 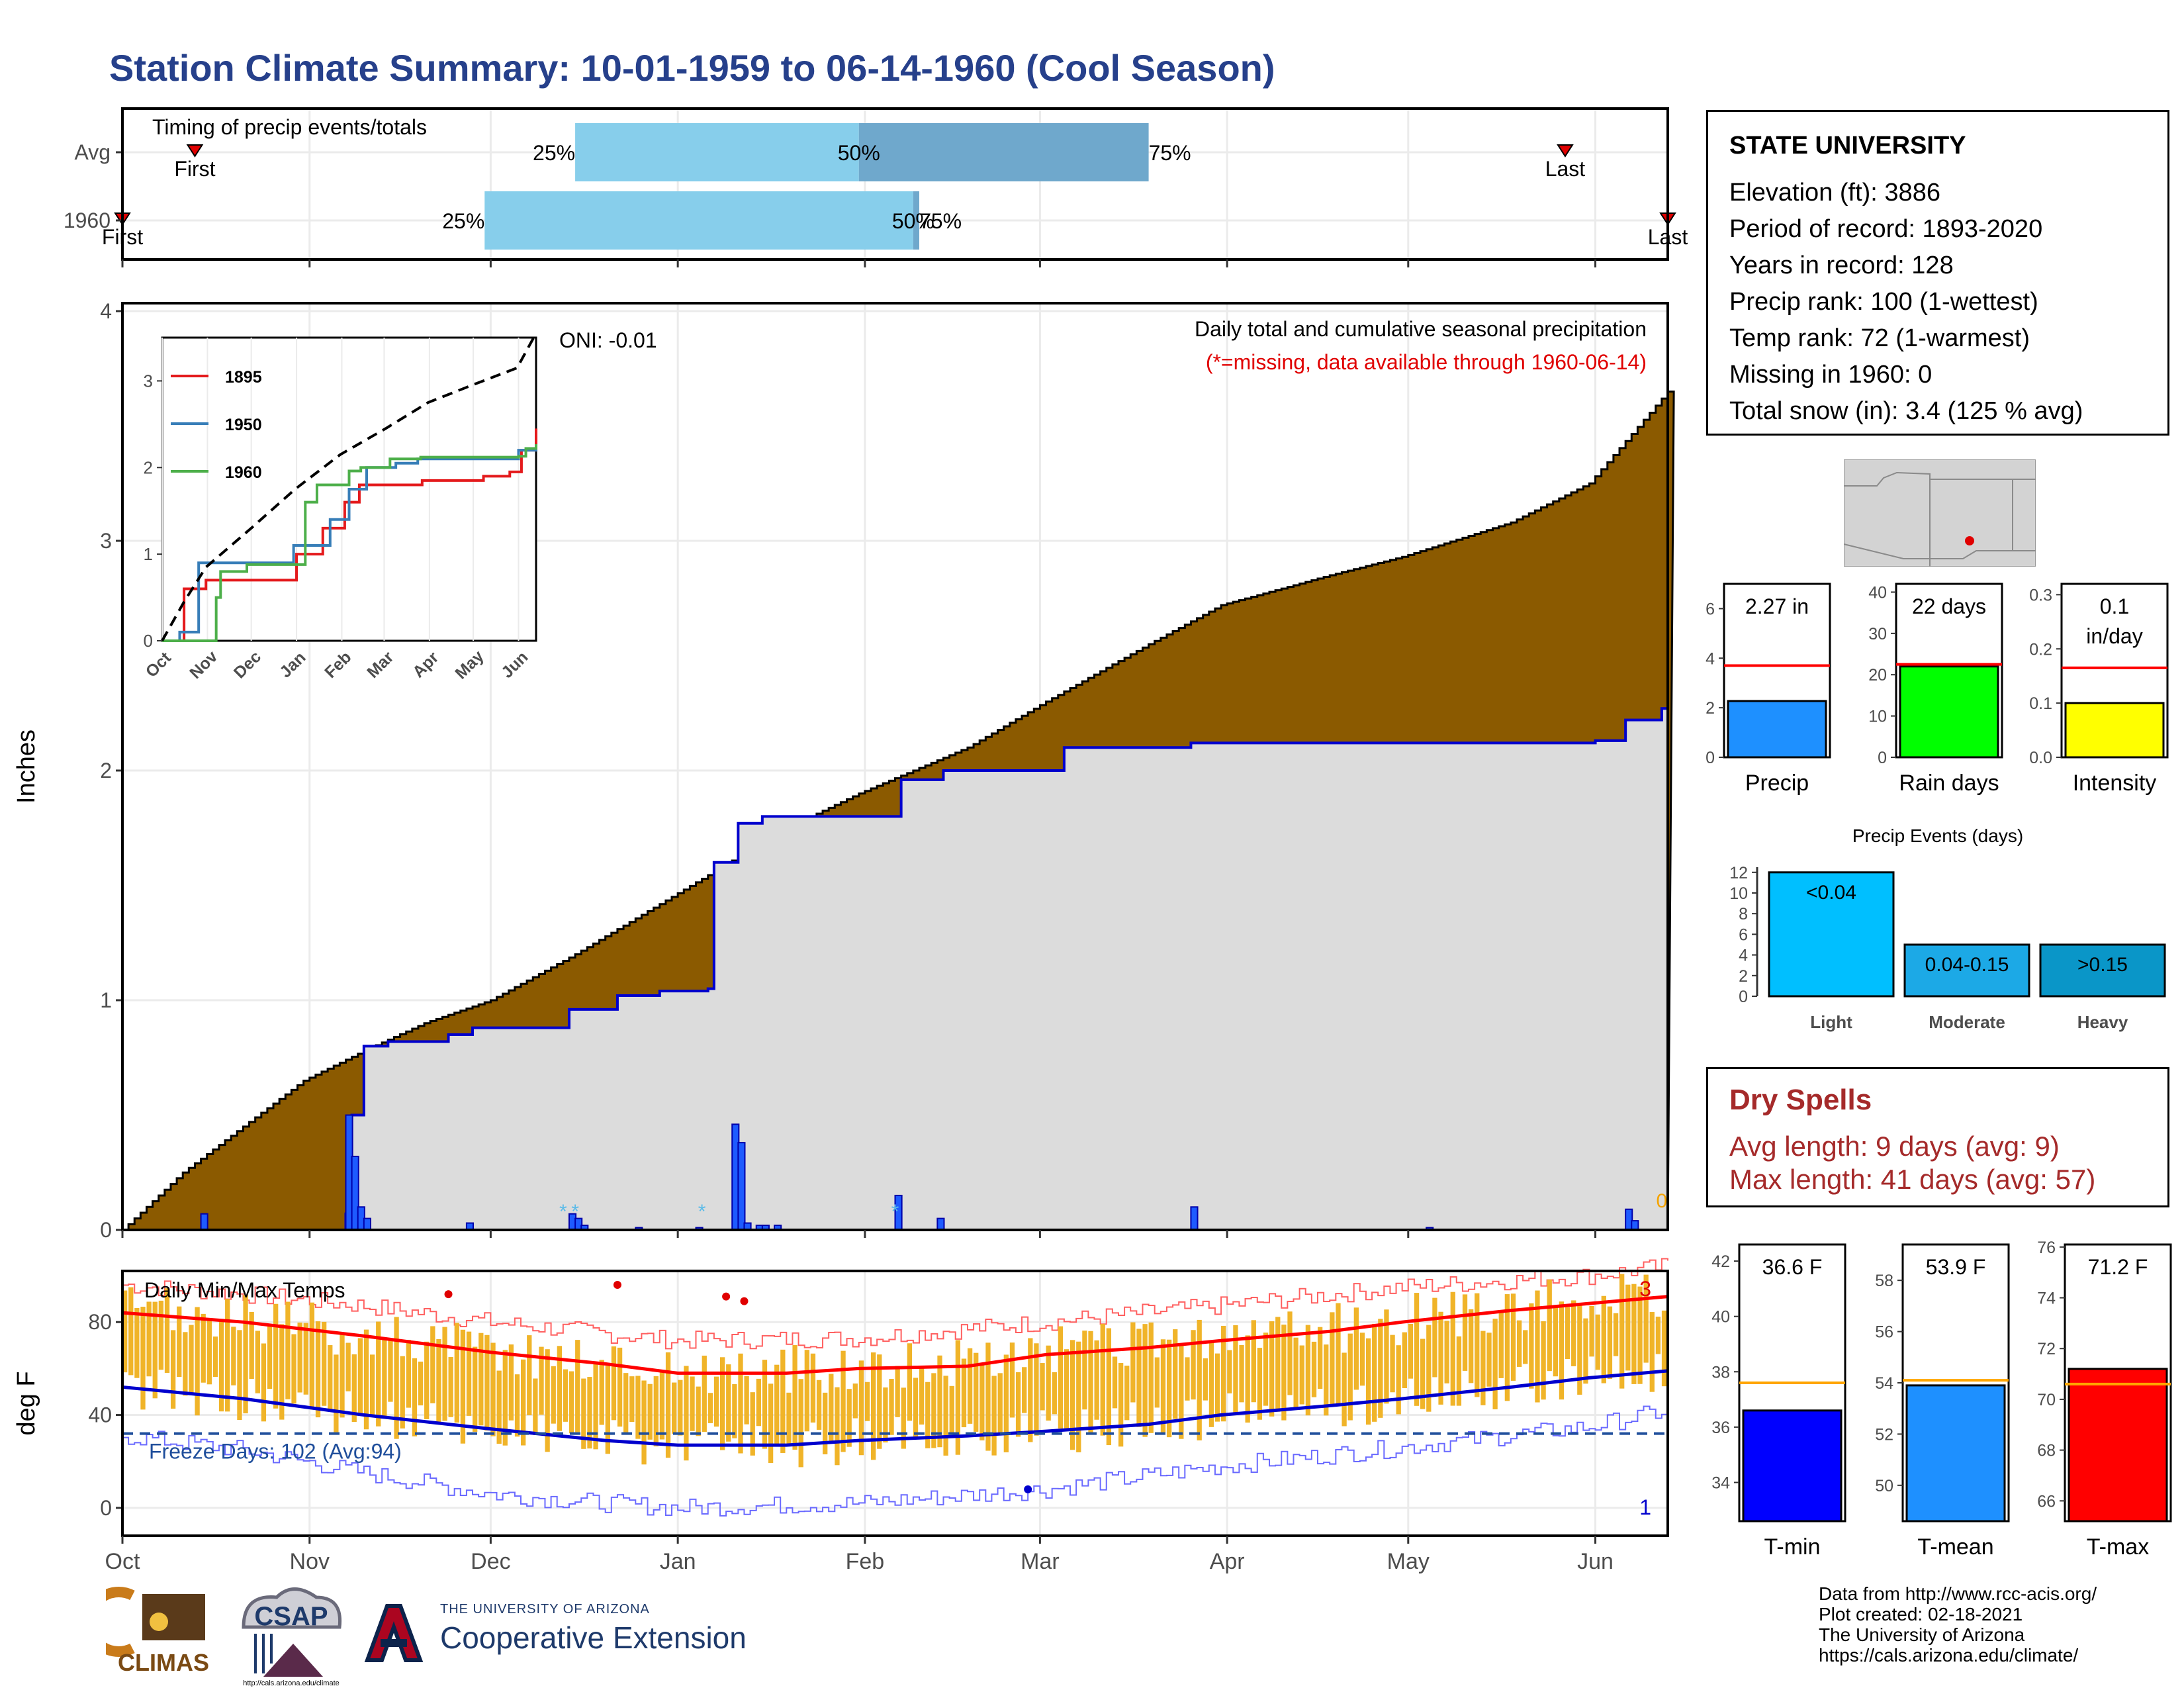 What do you see at coordinates (106, 770) in the screenshot?
I see `precip-ytick-label: 2` at bounding box center [106, 770].